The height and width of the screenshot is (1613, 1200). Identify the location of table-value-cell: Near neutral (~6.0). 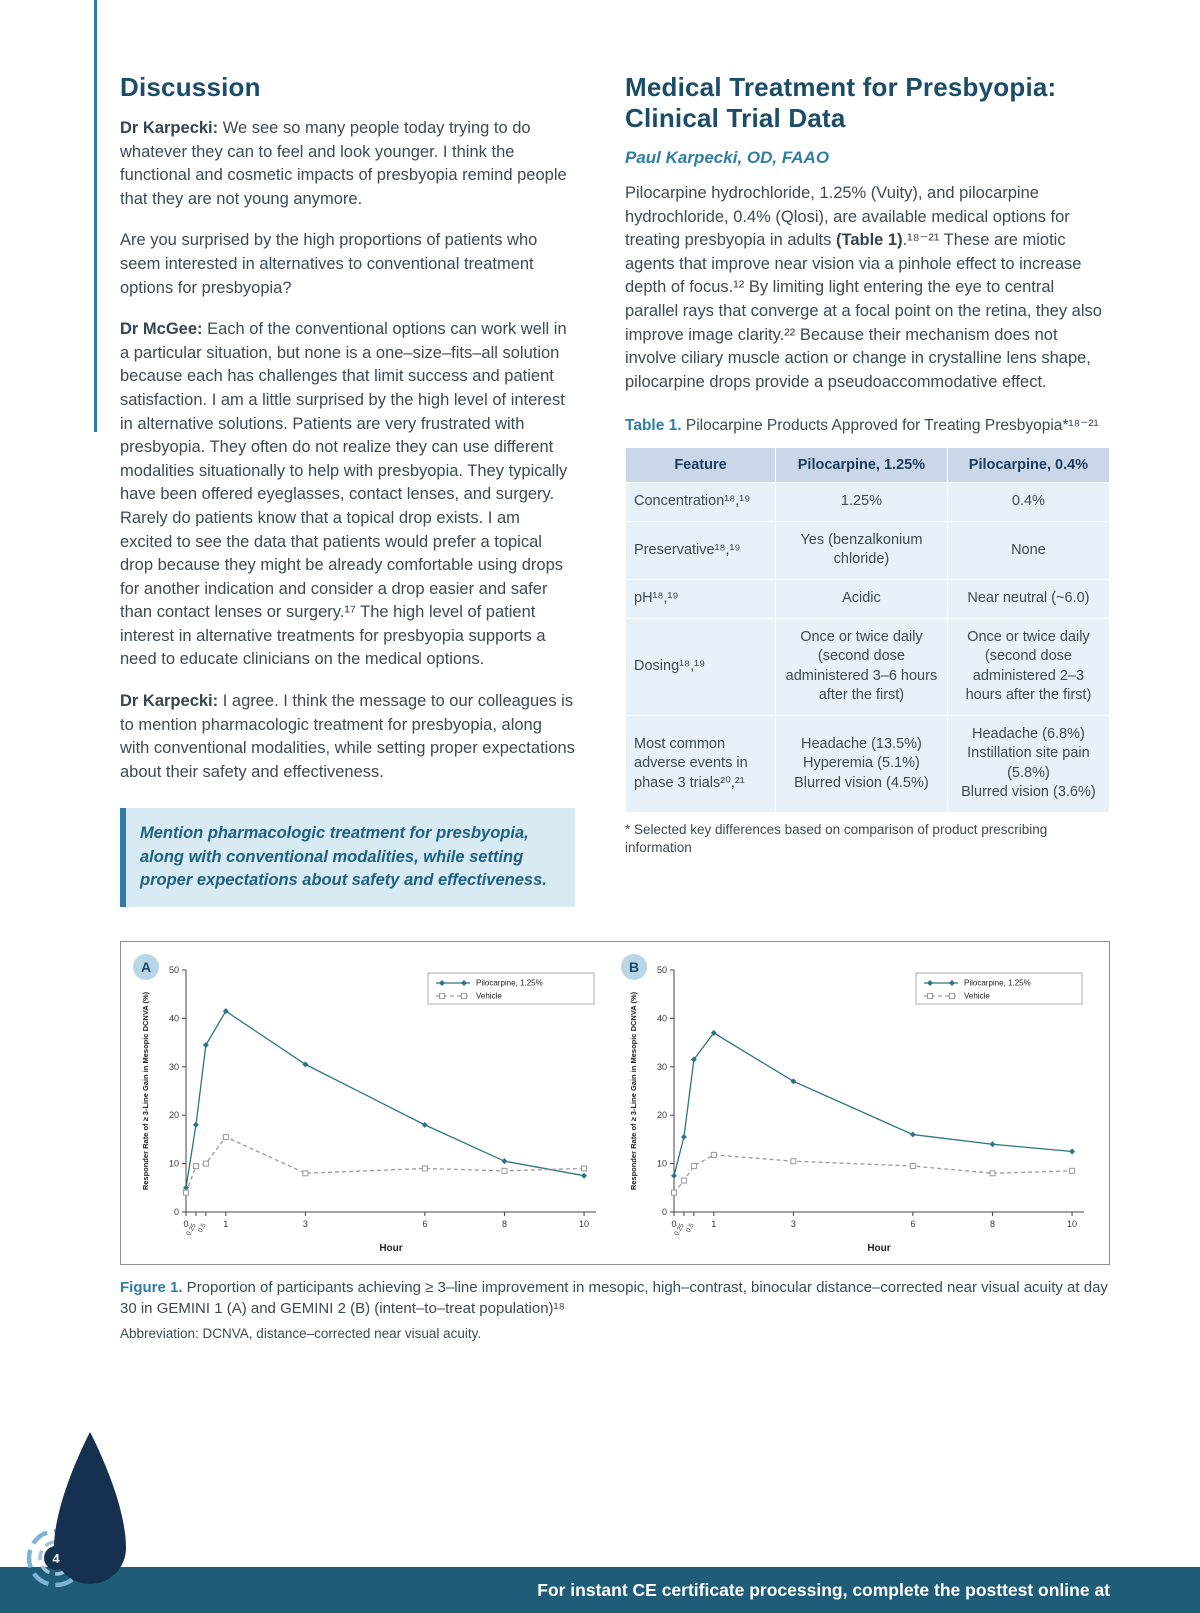
(1028, 598).